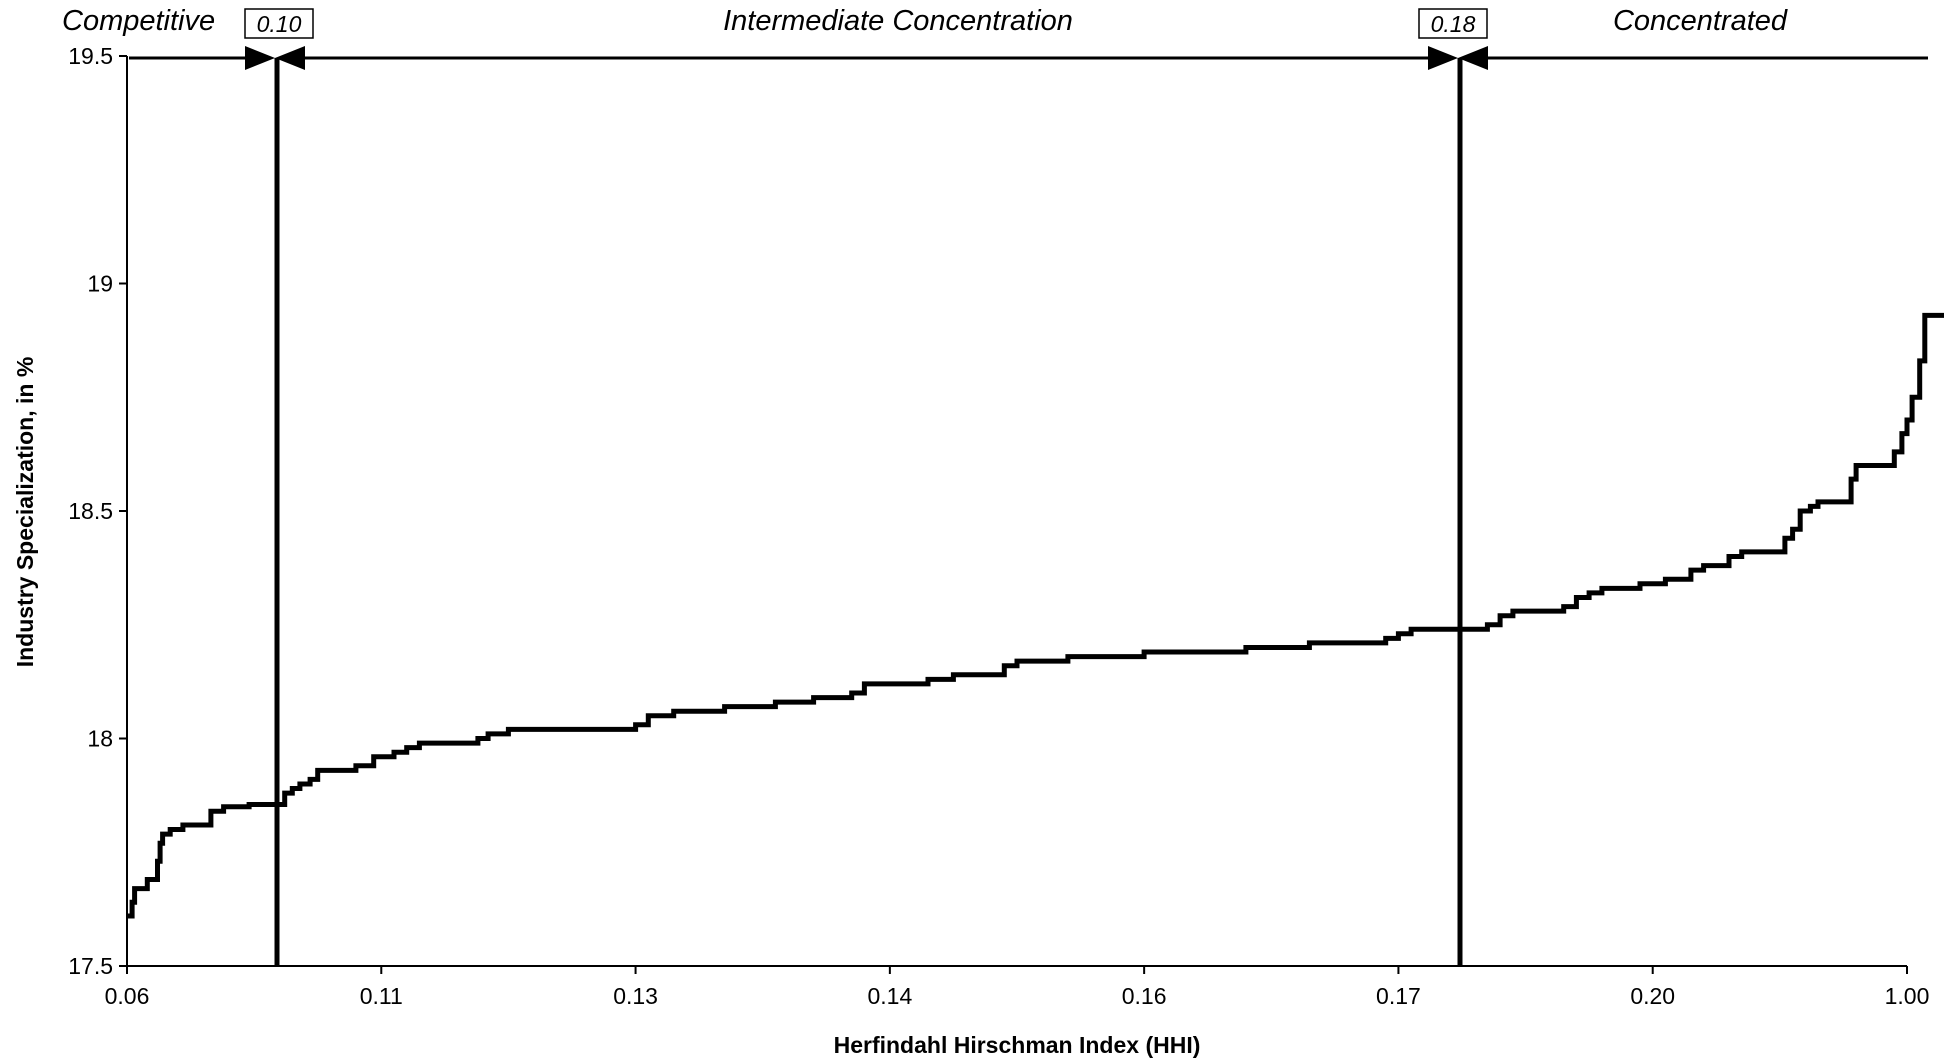 This screenshot has height=1061, width=1944. Describe the element at coordinates (100, 284) in the screenshot. I see `y-tick-label: 19` at that location.